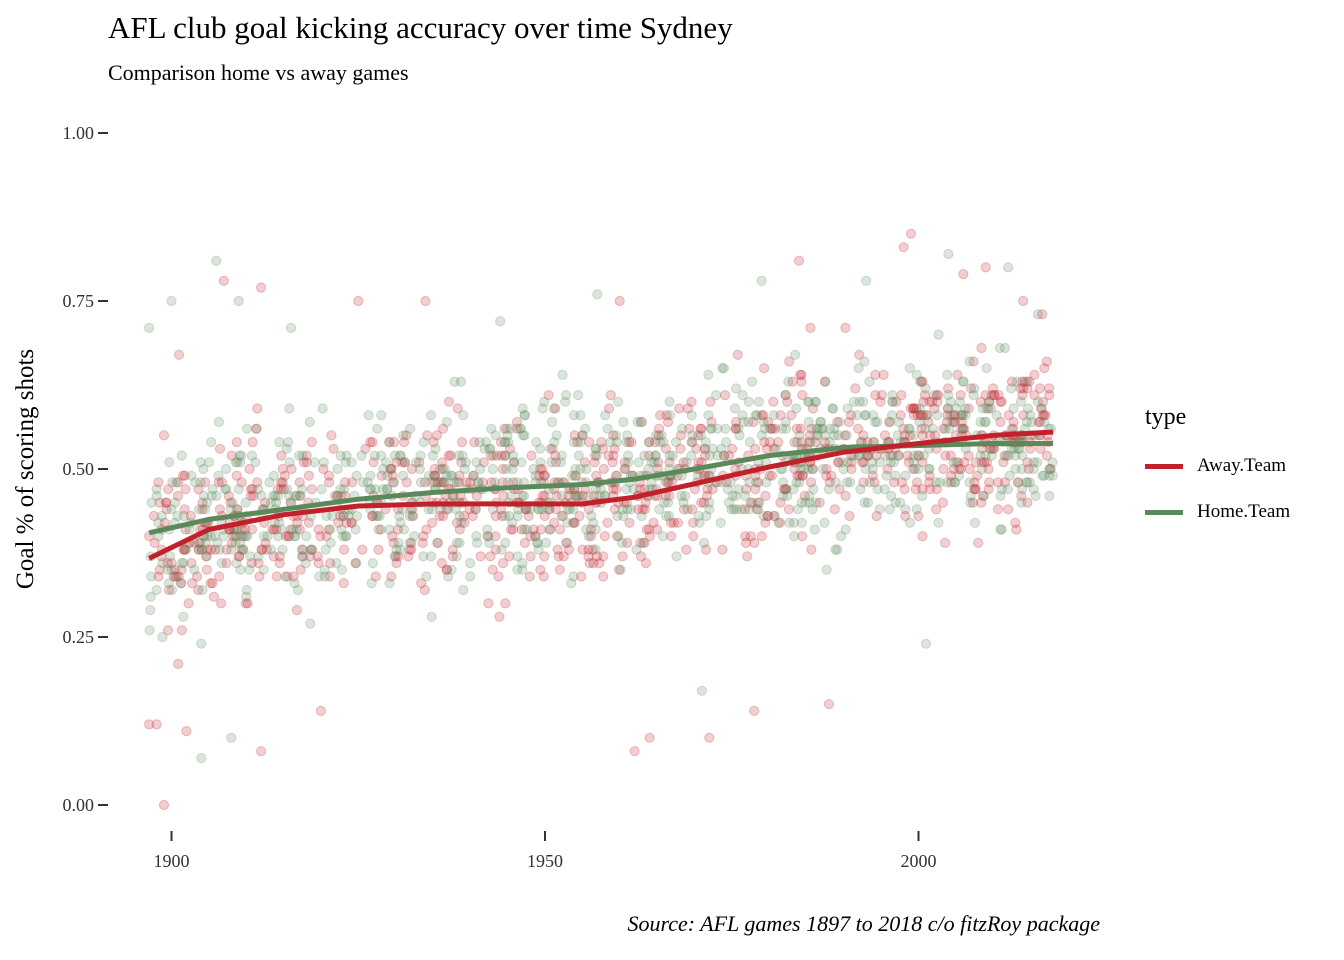 This screenshot has width=1344, height=960. Describe the element at coordinates (545, 861) in the screenshot. I see `x-tick-label: 1950` at that location.